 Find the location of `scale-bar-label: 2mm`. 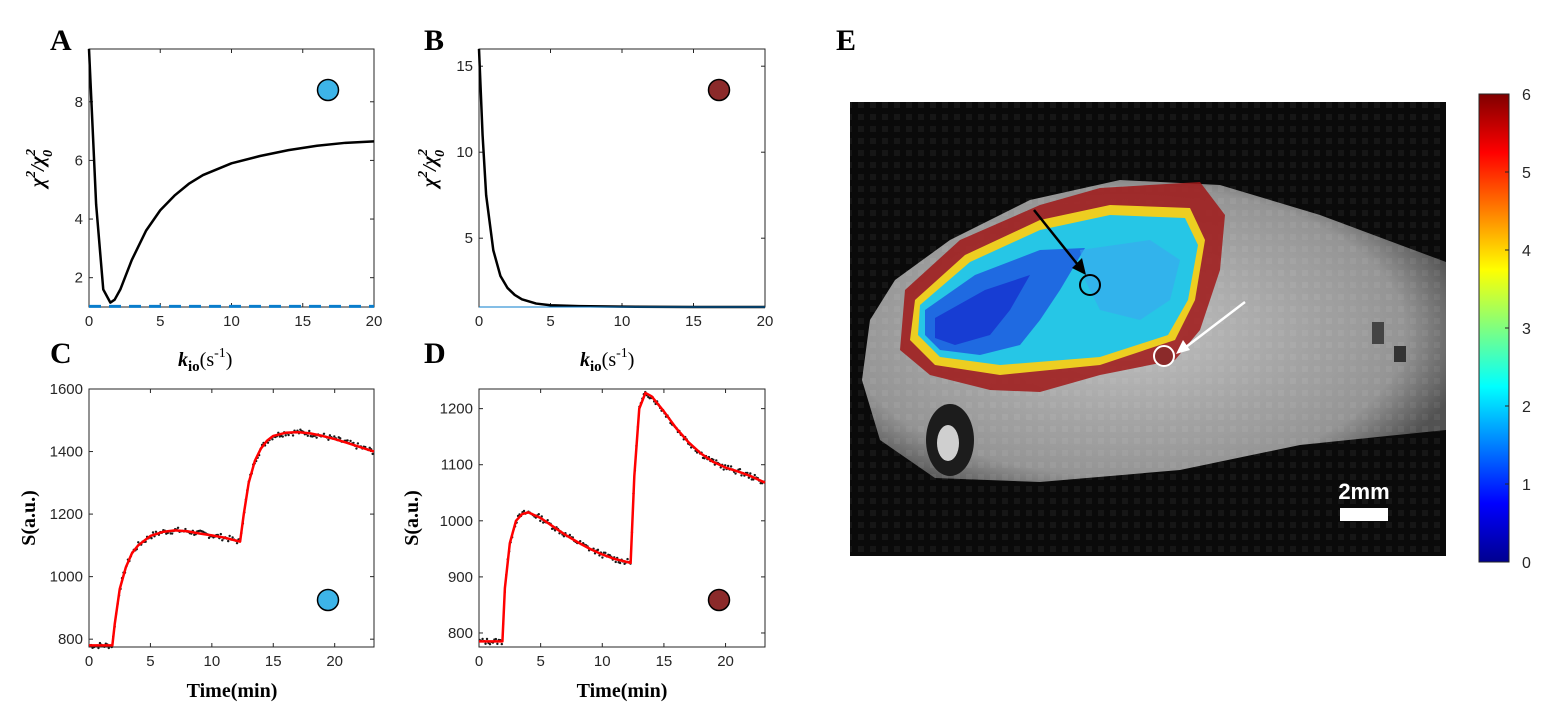

scale-bar-label: 2mm is located at coordinates (1363, 491).